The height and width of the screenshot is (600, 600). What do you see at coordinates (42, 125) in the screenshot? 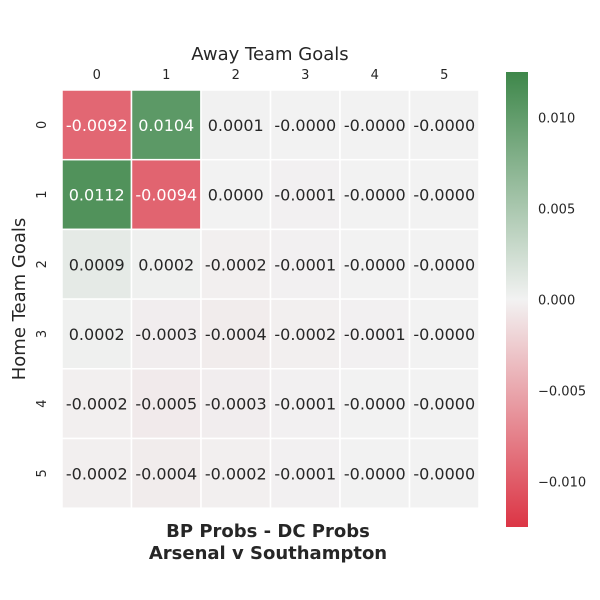
I see `y-tick-label: 0` at bounding box center [42, 125].